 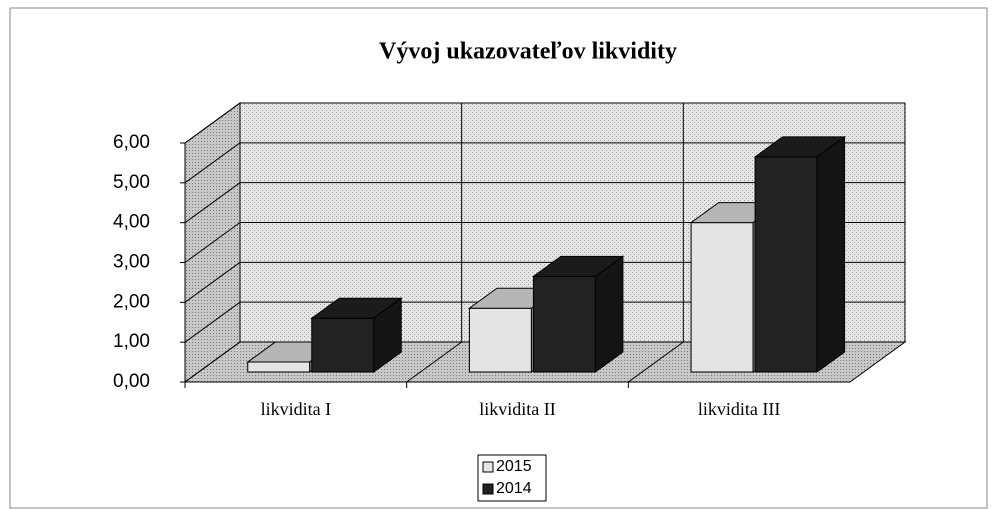 What do you see at coordinates (517, 409) in the screenshot?
I see `x-tick-label: likvidita II` at bounding box center [517, 409].